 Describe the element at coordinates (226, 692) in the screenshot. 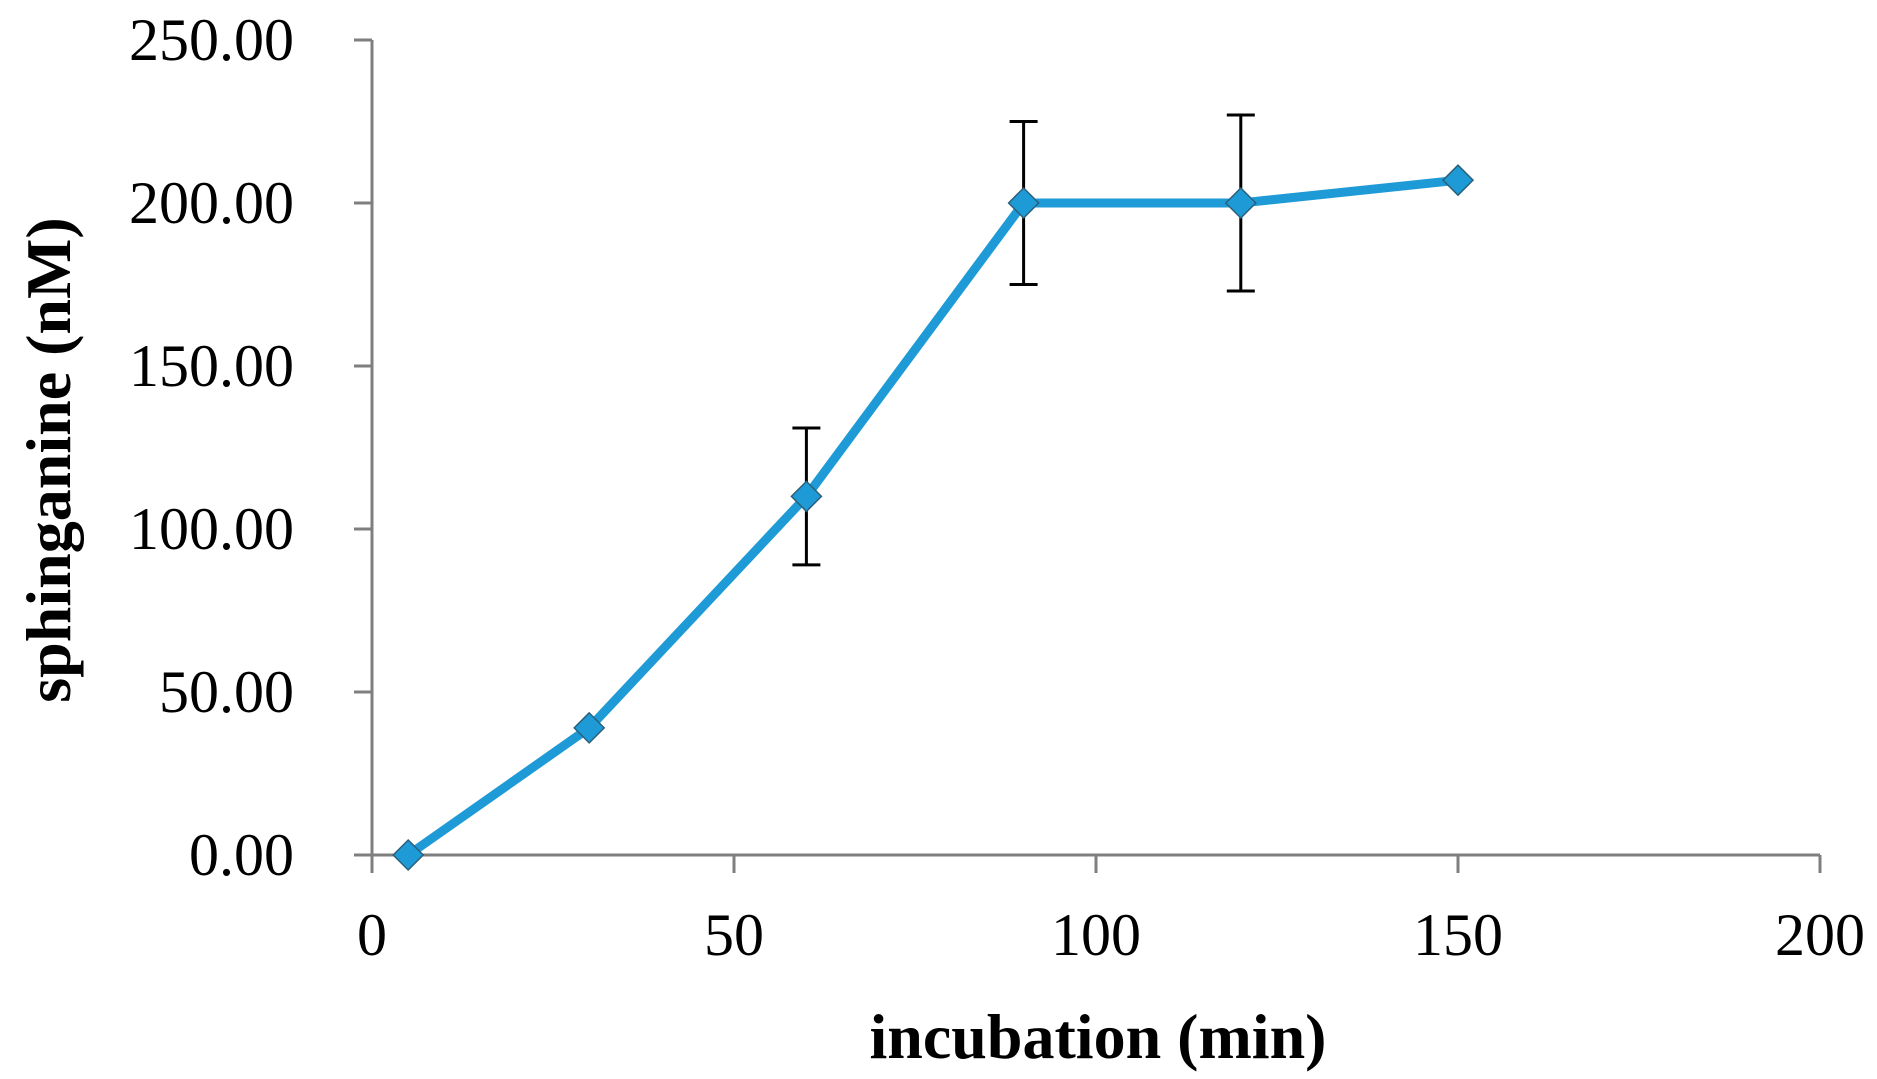

I see `y-tick-label: 50.00` at that location.